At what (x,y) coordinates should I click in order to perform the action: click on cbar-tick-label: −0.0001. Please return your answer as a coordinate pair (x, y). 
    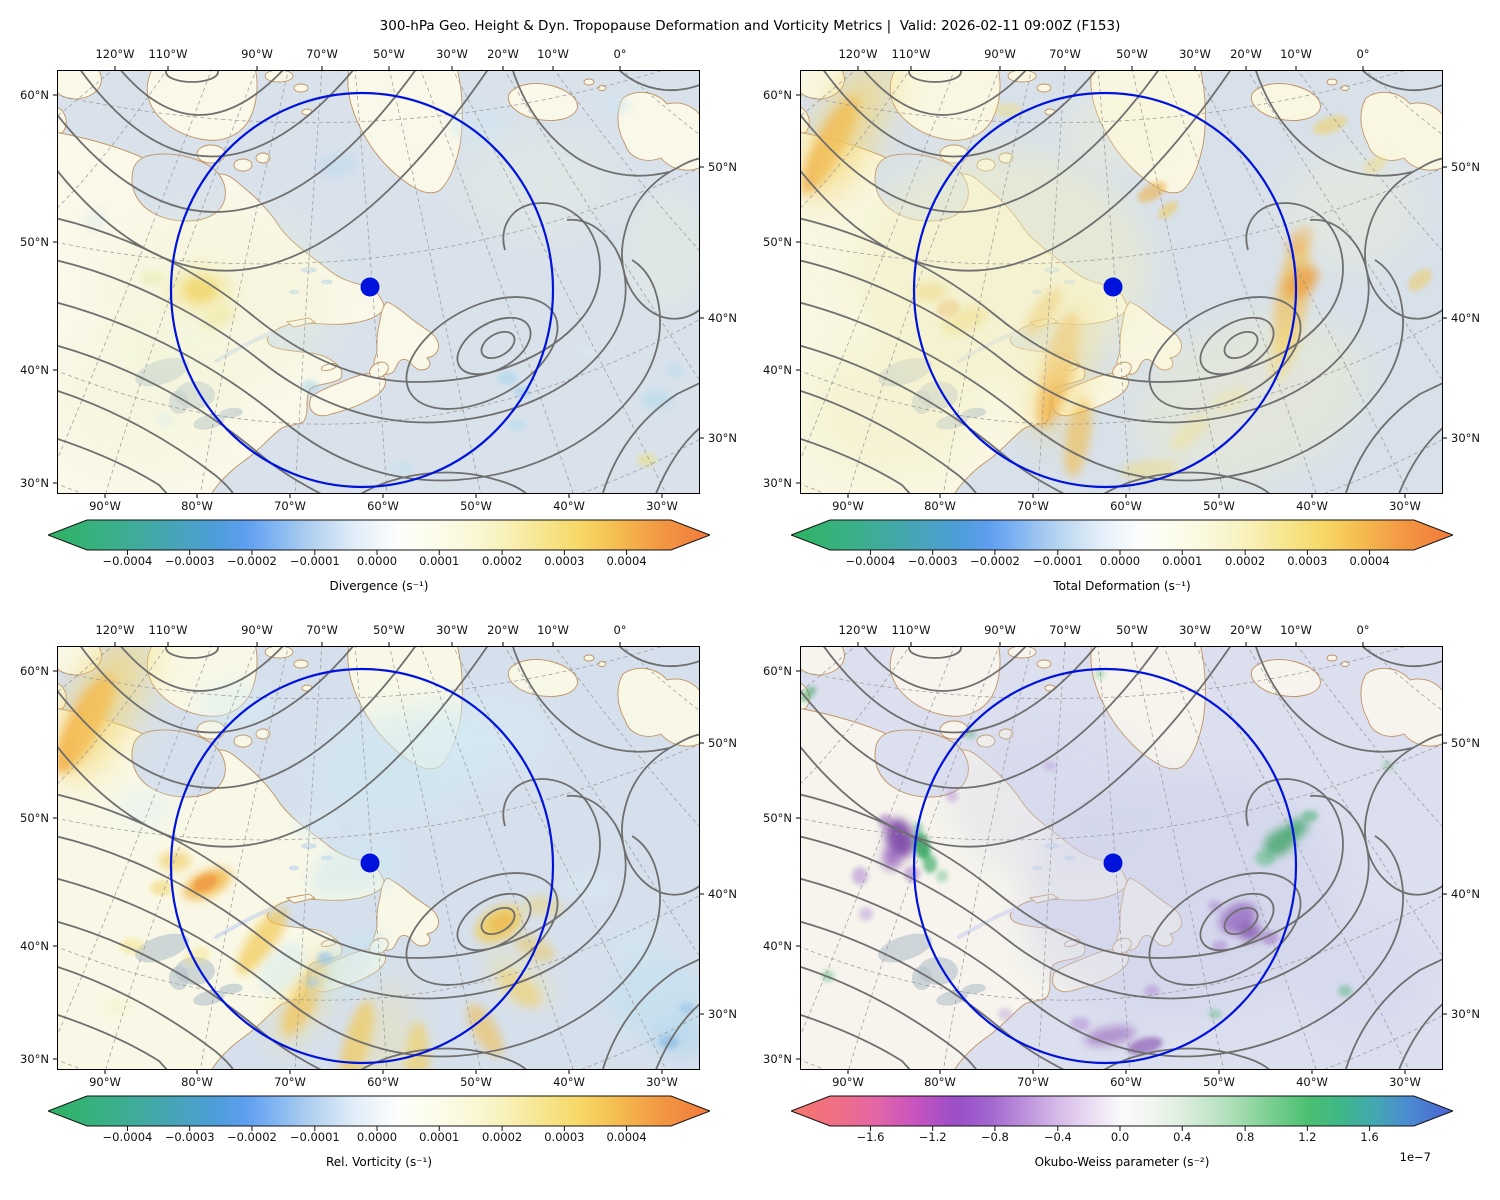
    Looking at the image, I should click on (314, 1137).